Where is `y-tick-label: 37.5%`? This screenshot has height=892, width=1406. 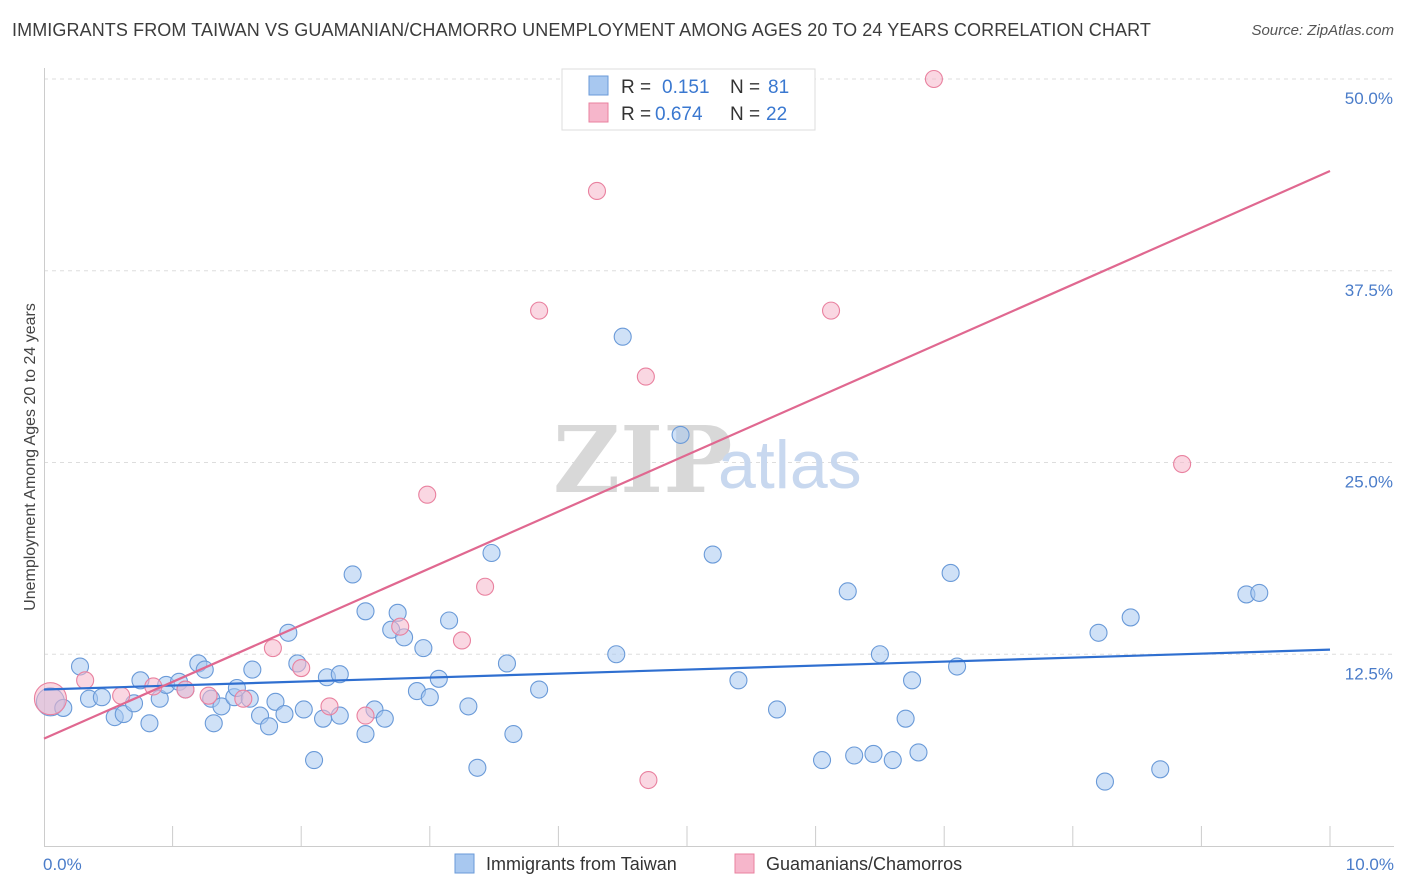 y-tick-label: 37.5% is located at coordinates (1369, 290).